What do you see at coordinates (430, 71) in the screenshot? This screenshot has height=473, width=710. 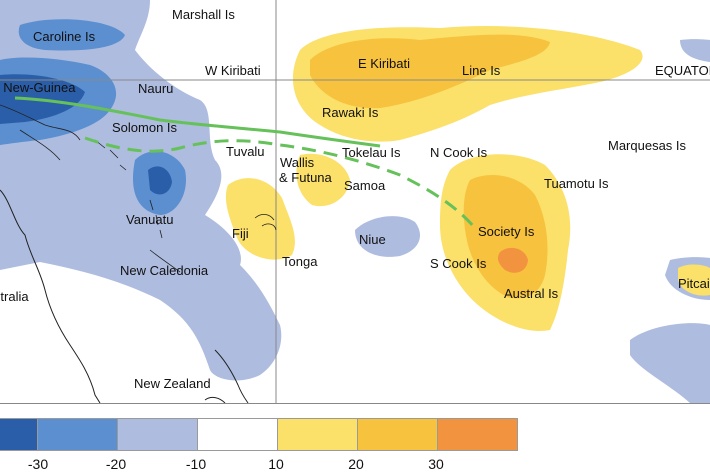 I see `anomaly-region-gold-kiribati` at bounding box center [430, 71].